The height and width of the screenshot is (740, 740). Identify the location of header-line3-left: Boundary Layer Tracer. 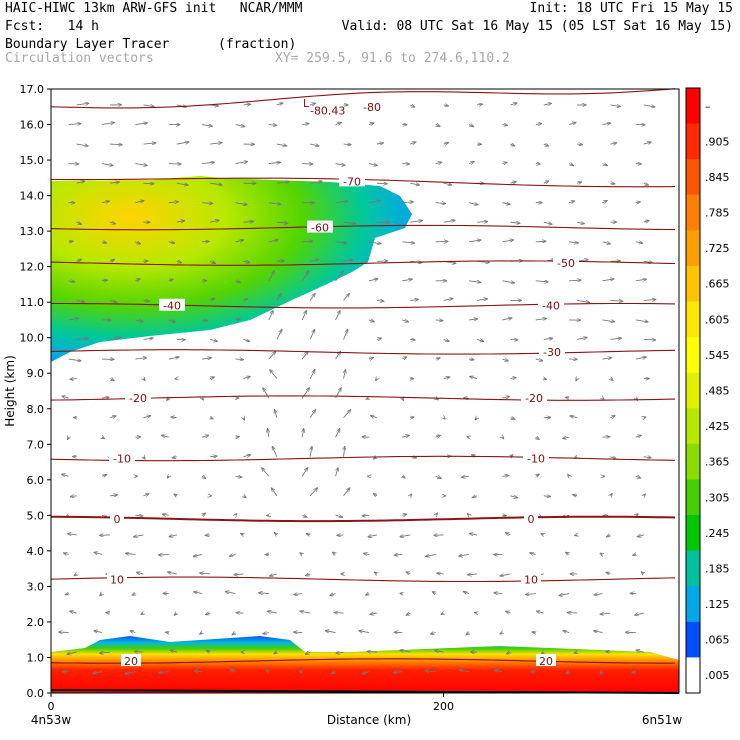
(87, 44).